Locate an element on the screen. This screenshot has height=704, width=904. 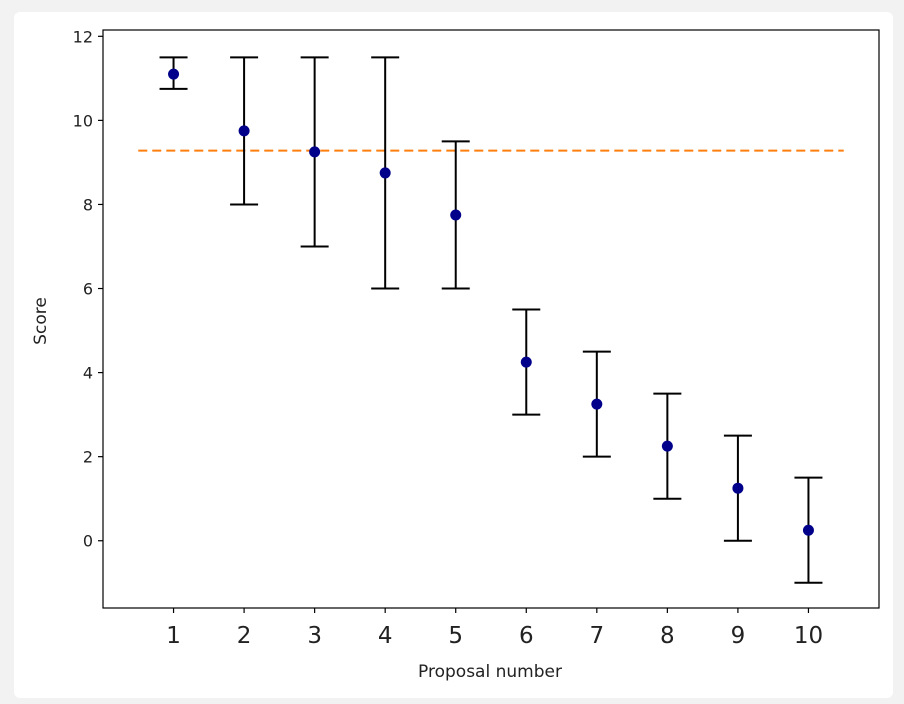
y-tick-label: 10 is located at coordinates (83, 120).